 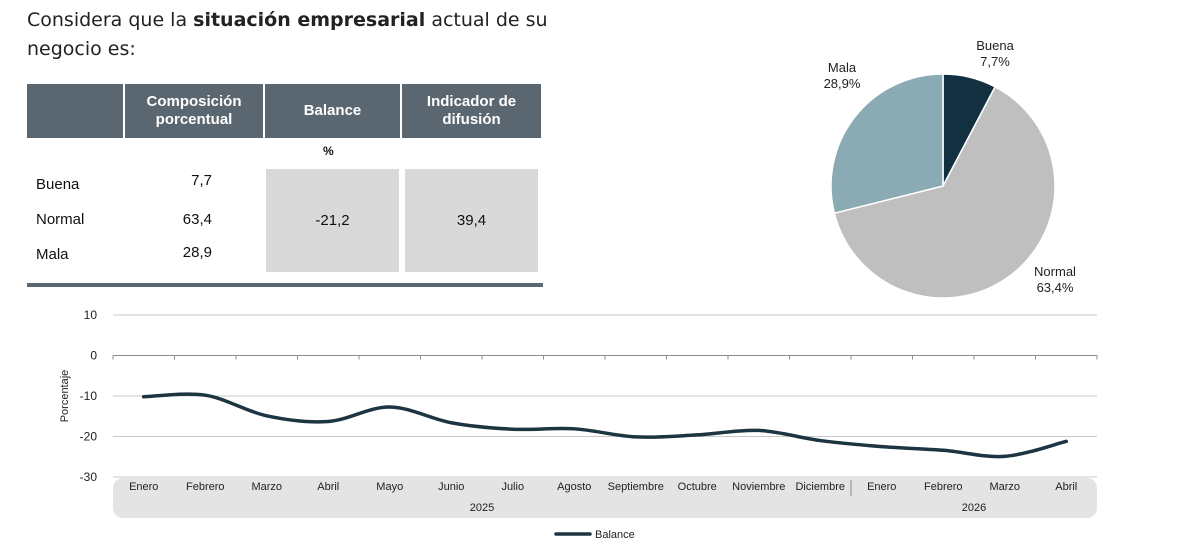 What do you see at coordinates (91, 315) in the screenshot?
I see `y-tick-label: 10` at bounding box center [91, 315].